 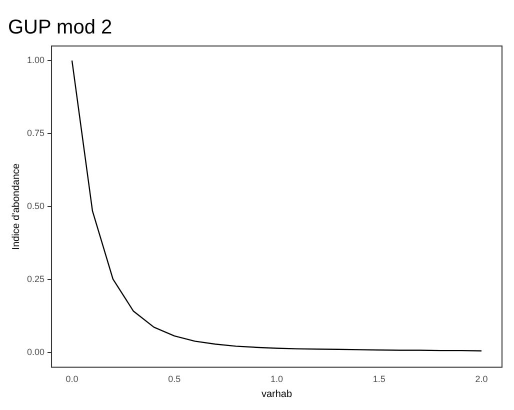 I want to click on y-axis-title: Indice d'abondance, so click(x=16, y=206).